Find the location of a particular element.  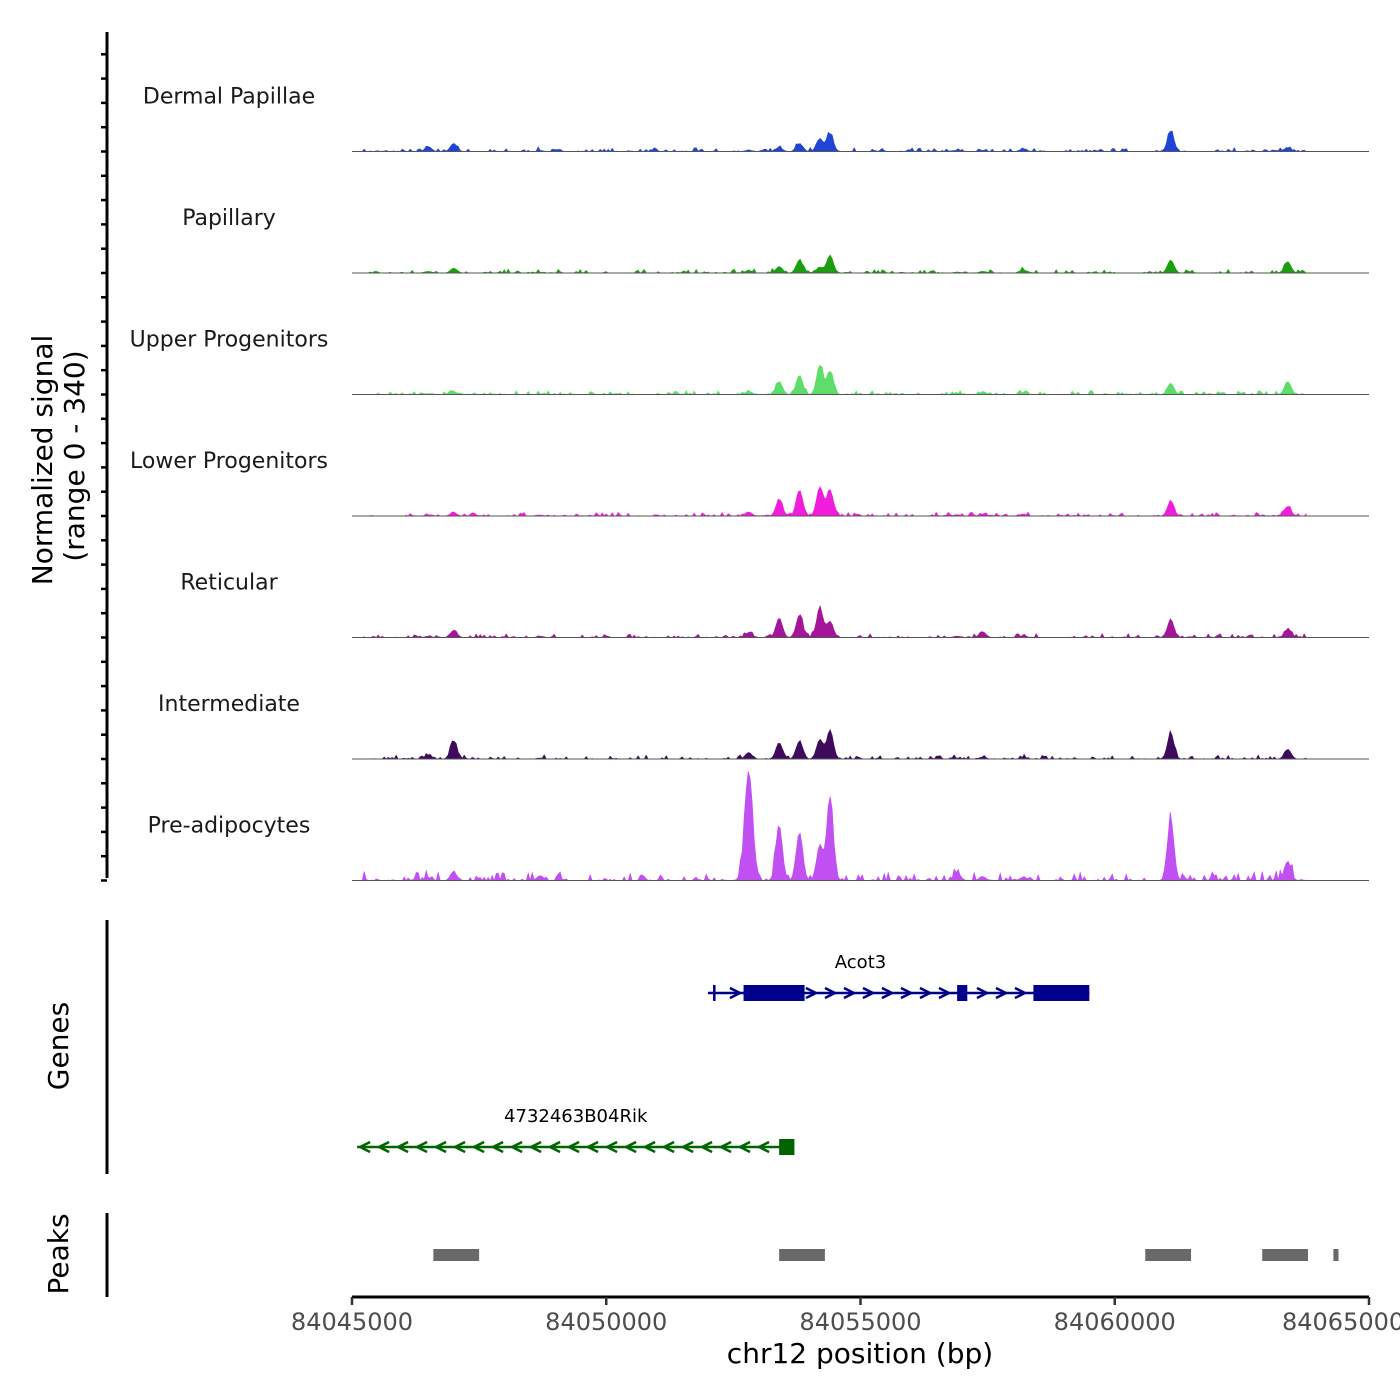

track-intermediate: Intermediate is located at coordinates (763, 726).